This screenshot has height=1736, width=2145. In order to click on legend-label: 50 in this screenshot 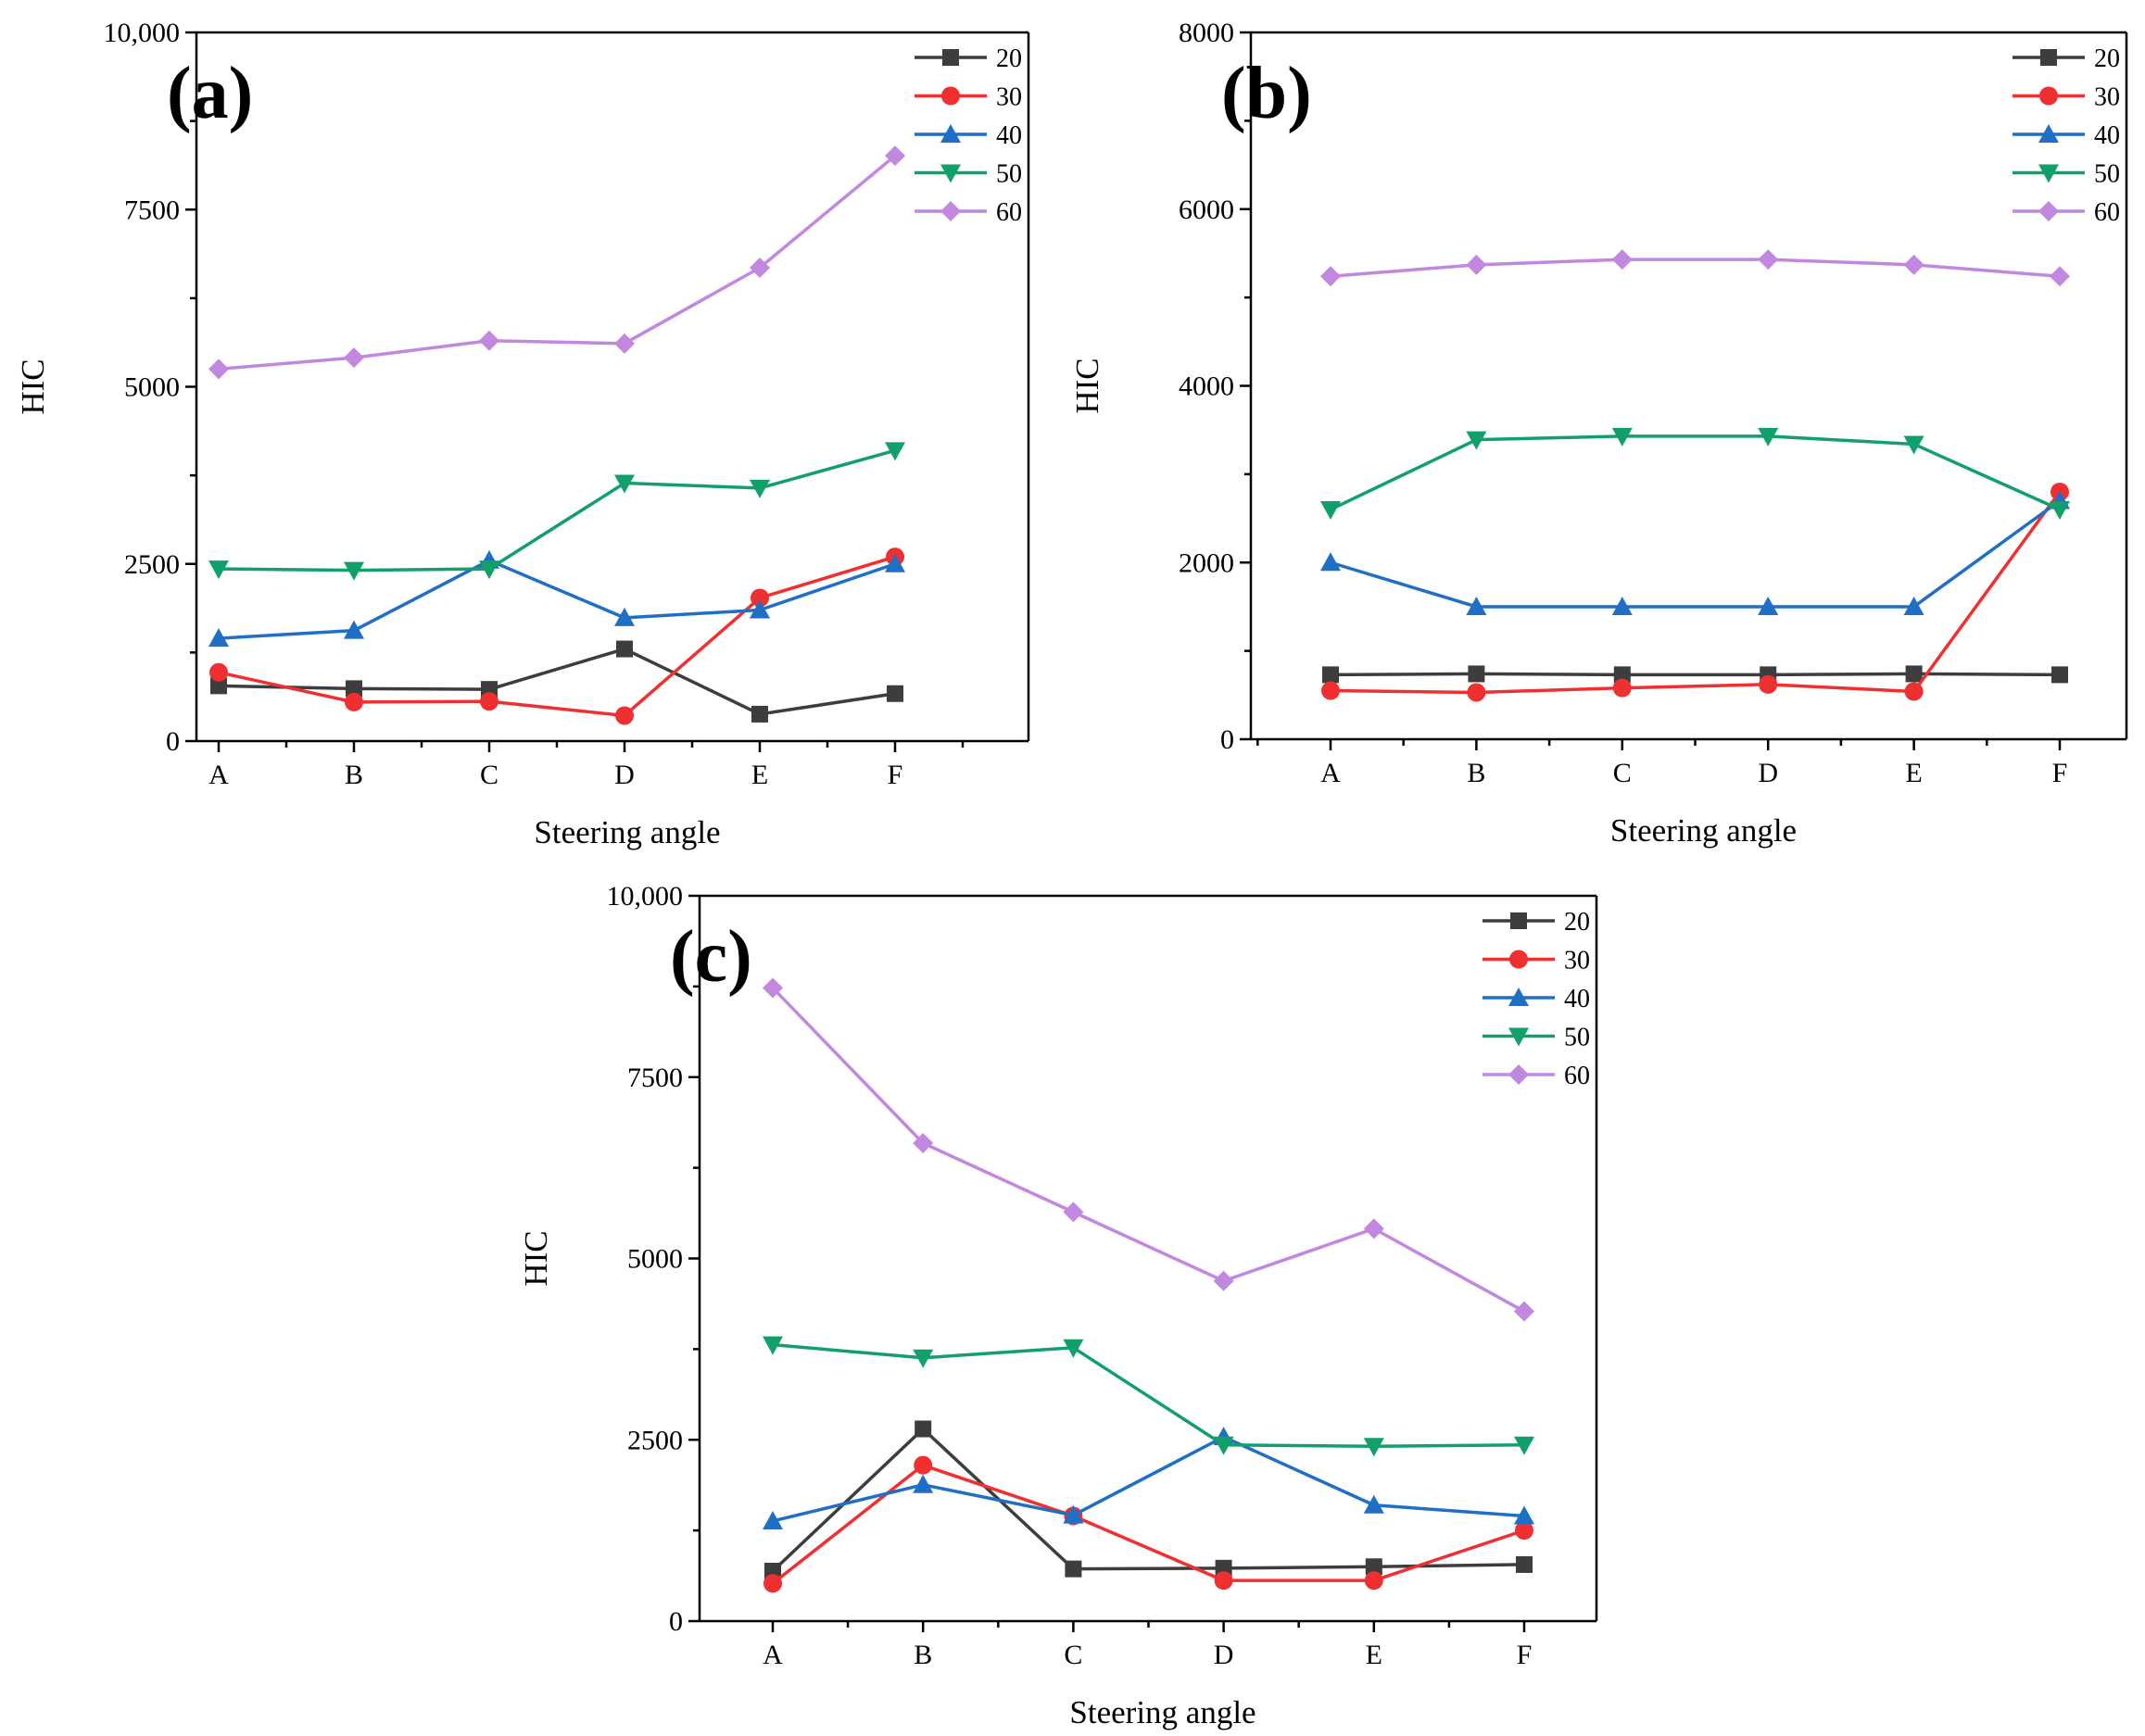, I will do `click(1577, 1038)`.